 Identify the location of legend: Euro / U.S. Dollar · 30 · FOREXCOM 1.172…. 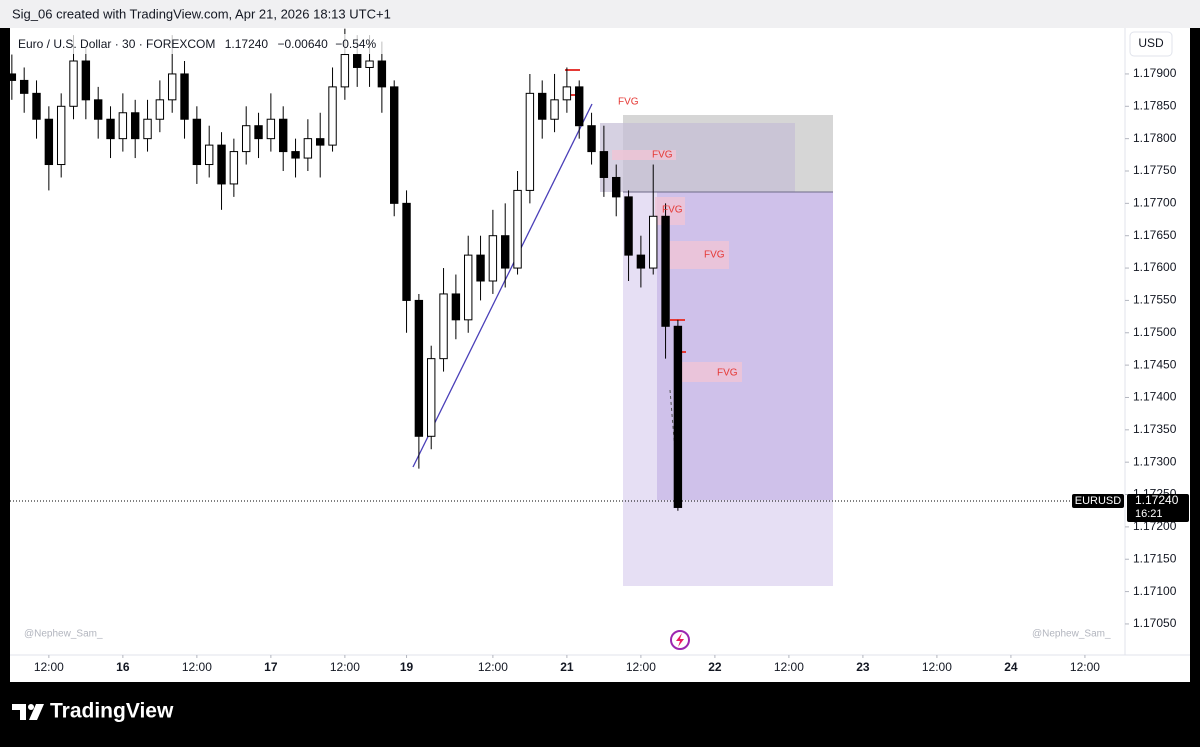
(197, 44).